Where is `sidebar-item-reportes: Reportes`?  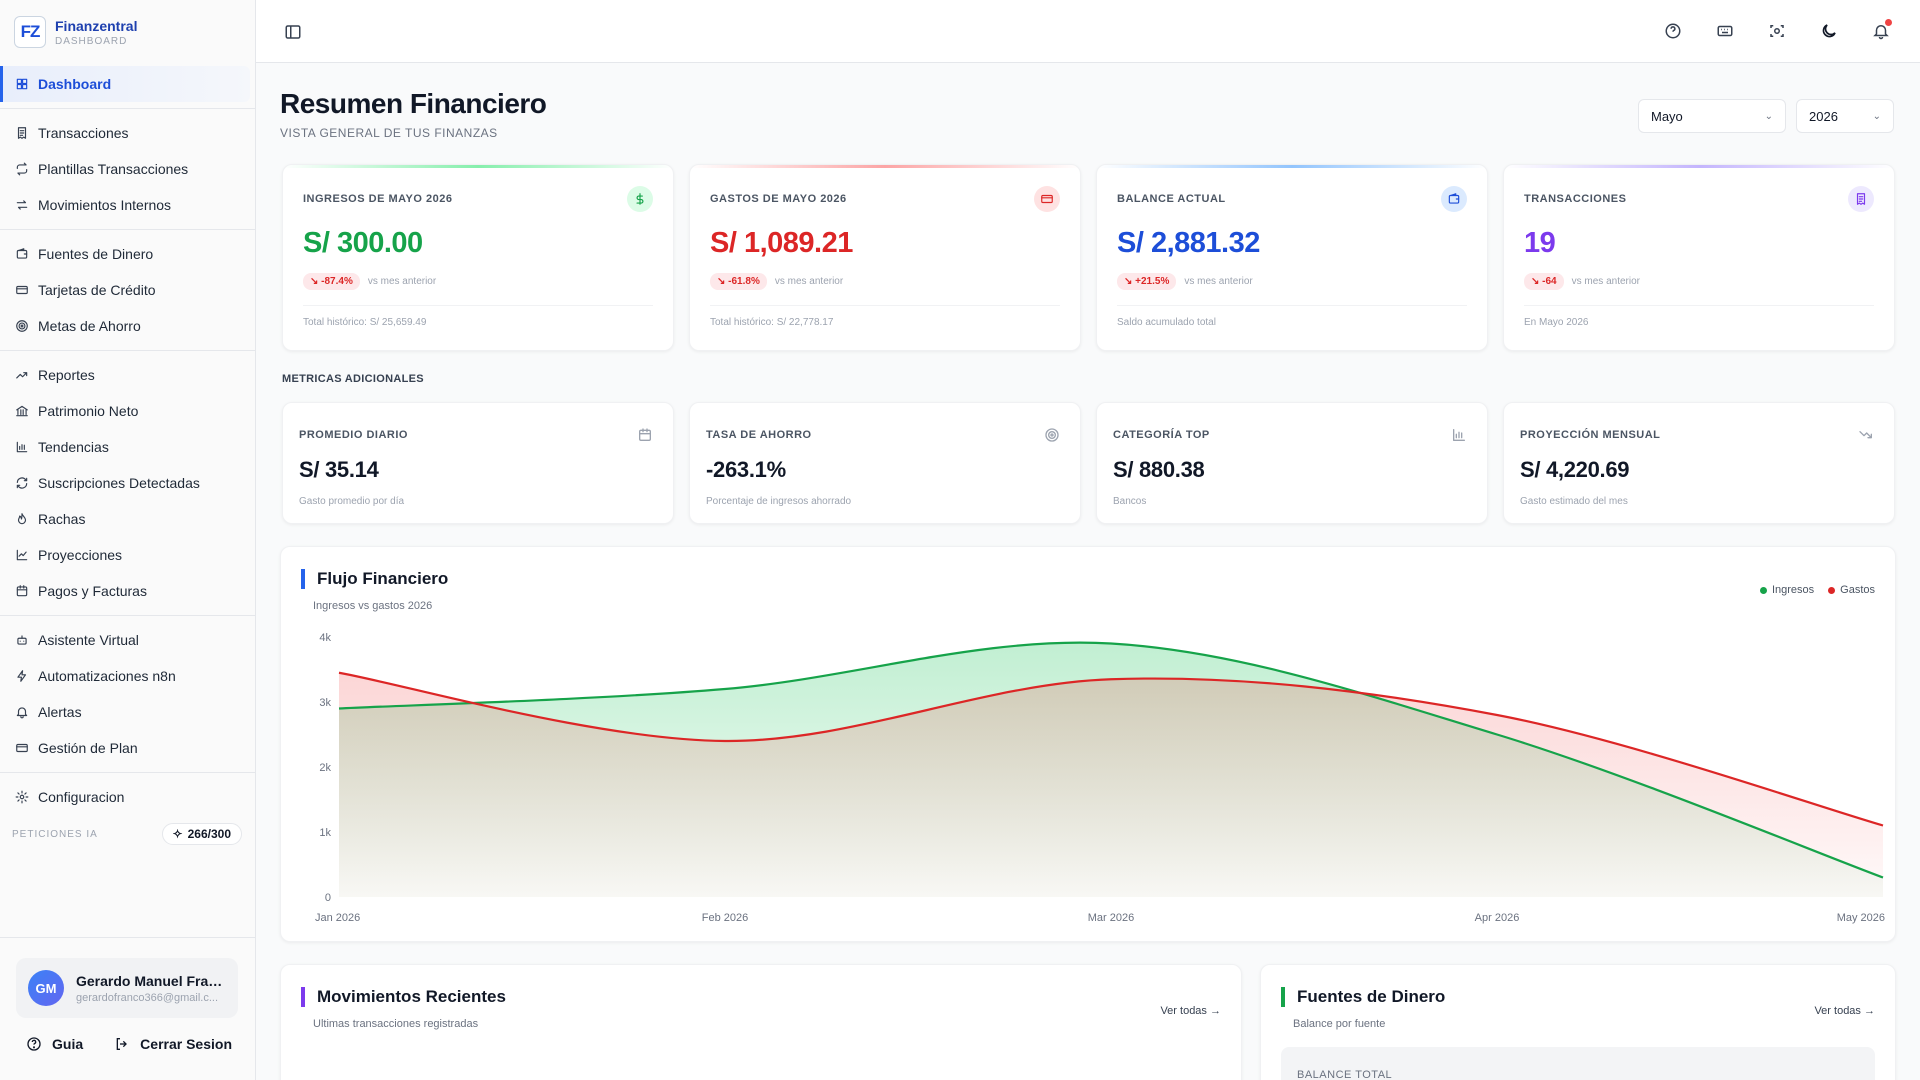 sidebar-item-reportes: Reportes is located at coordinates (128, 375).